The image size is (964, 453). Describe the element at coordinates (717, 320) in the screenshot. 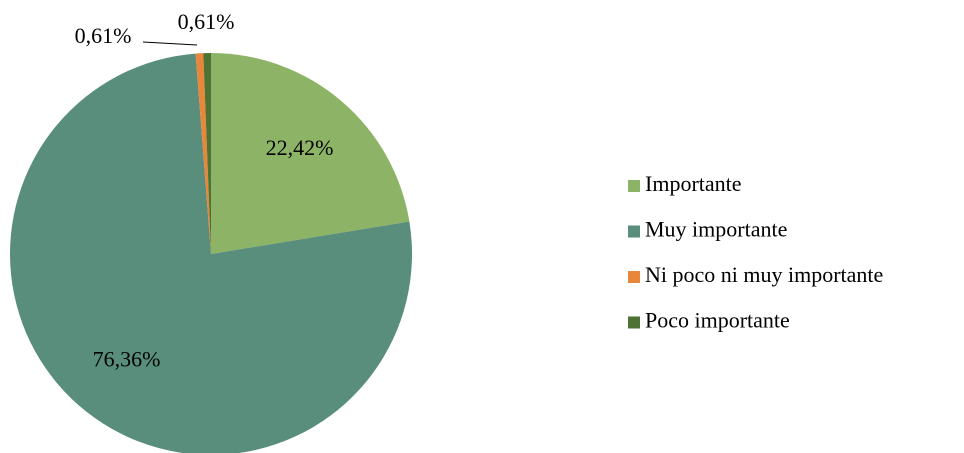

I see `legend-label: Poco importante` at that location.